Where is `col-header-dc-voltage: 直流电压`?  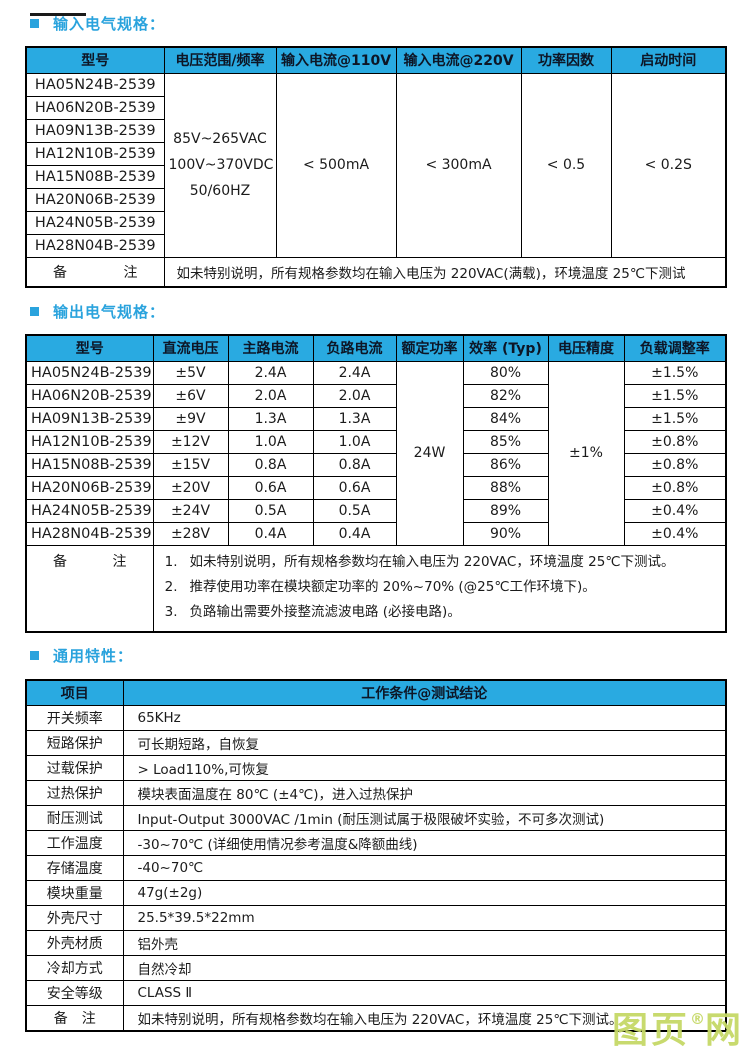 col-header-dc-voltage: 直流电压 is located at coordinates (190, 348).